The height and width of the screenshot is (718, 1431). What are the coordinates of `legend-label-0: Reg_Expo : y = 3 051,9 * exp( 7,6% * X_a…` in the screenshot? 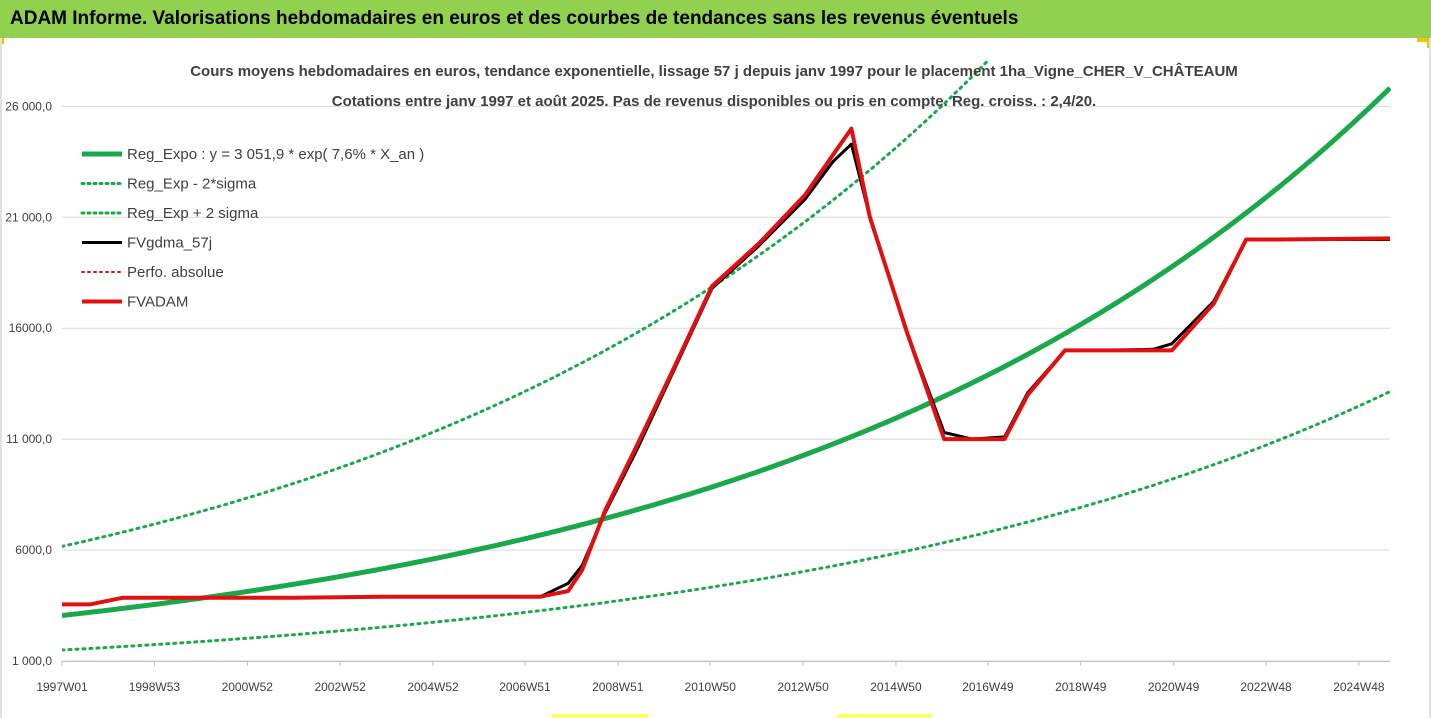 It's located at (275, 154).